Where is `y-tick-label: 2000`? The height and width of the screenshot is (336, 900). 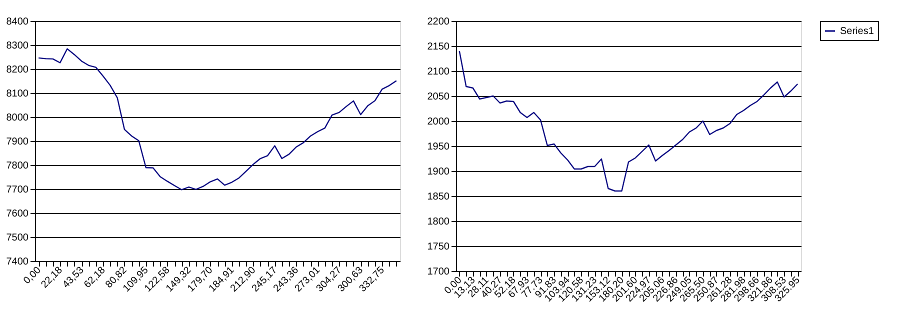
y-tick-label: 2000 is located at coordinates (438, 122).